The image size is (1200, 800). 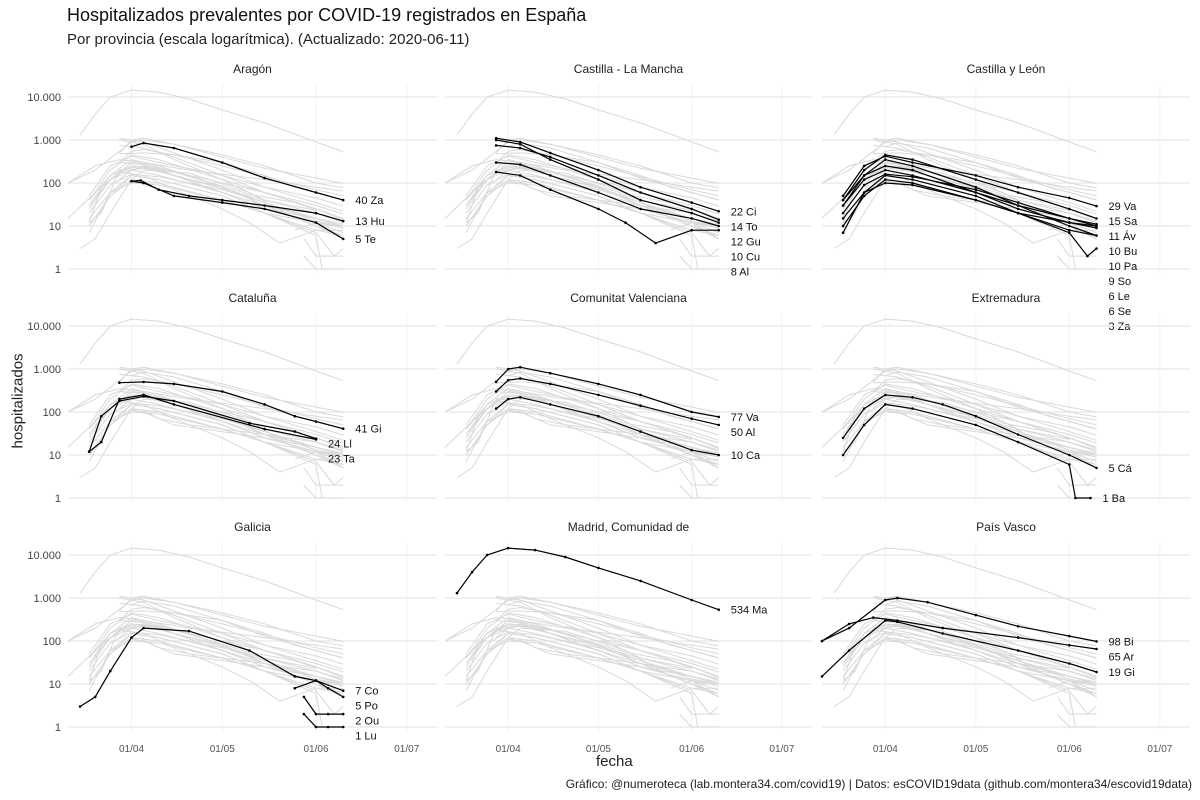 What do you see at coordinates (1114, 499) in the screenshot?
I see `series-end-label: 1 Ba` at bounding box center [1114, 499].